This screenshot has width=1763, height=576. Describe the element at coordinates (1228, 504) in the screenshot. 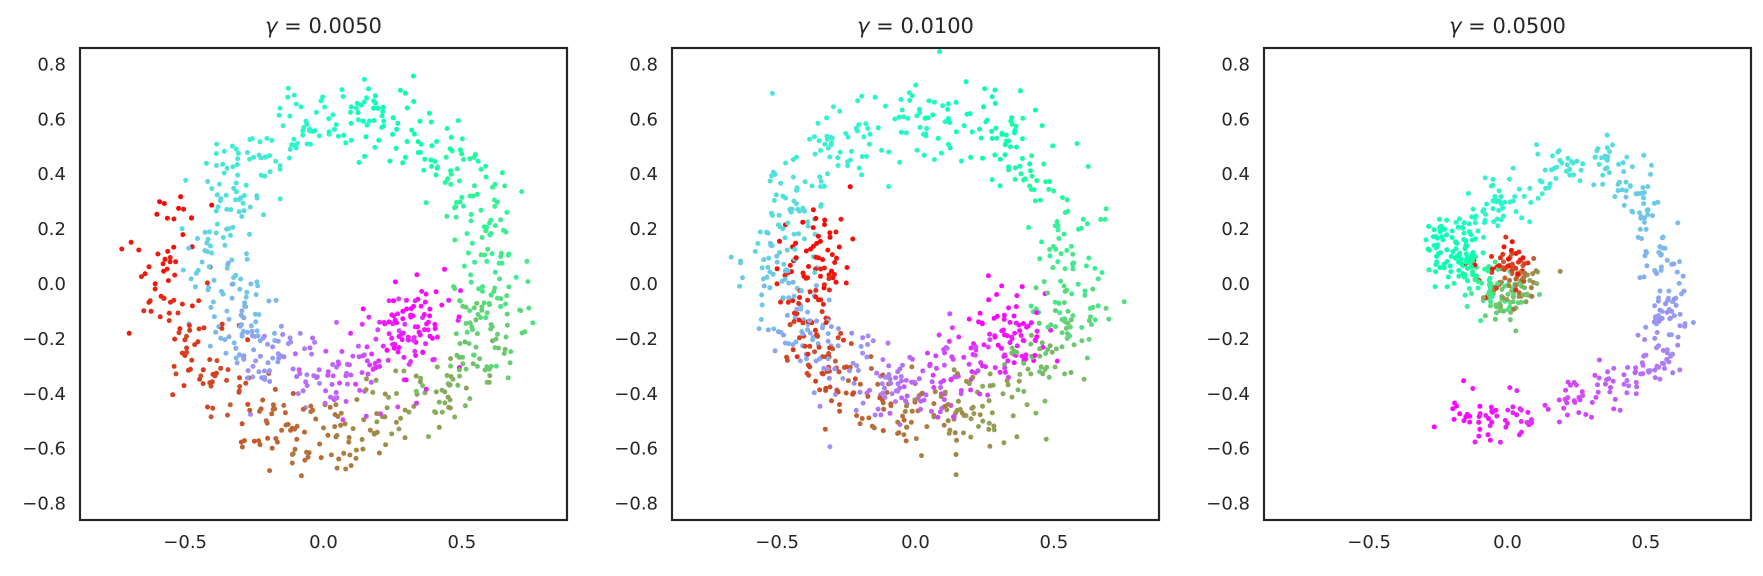

I see `y-tick-label: −0.8` at that location.